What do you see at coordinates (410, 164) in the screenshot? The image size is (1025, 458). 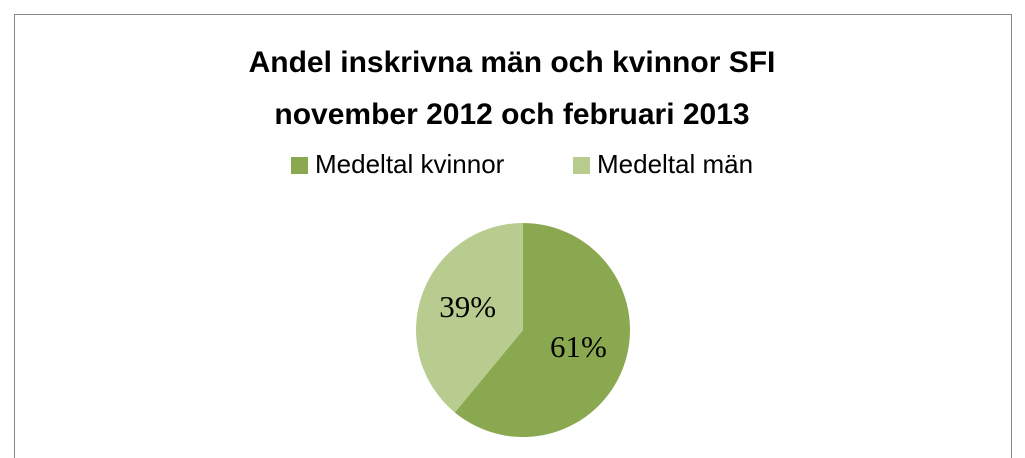 I see `legend-label: Medeltal kvinnor` at bounding box center [410, 164].